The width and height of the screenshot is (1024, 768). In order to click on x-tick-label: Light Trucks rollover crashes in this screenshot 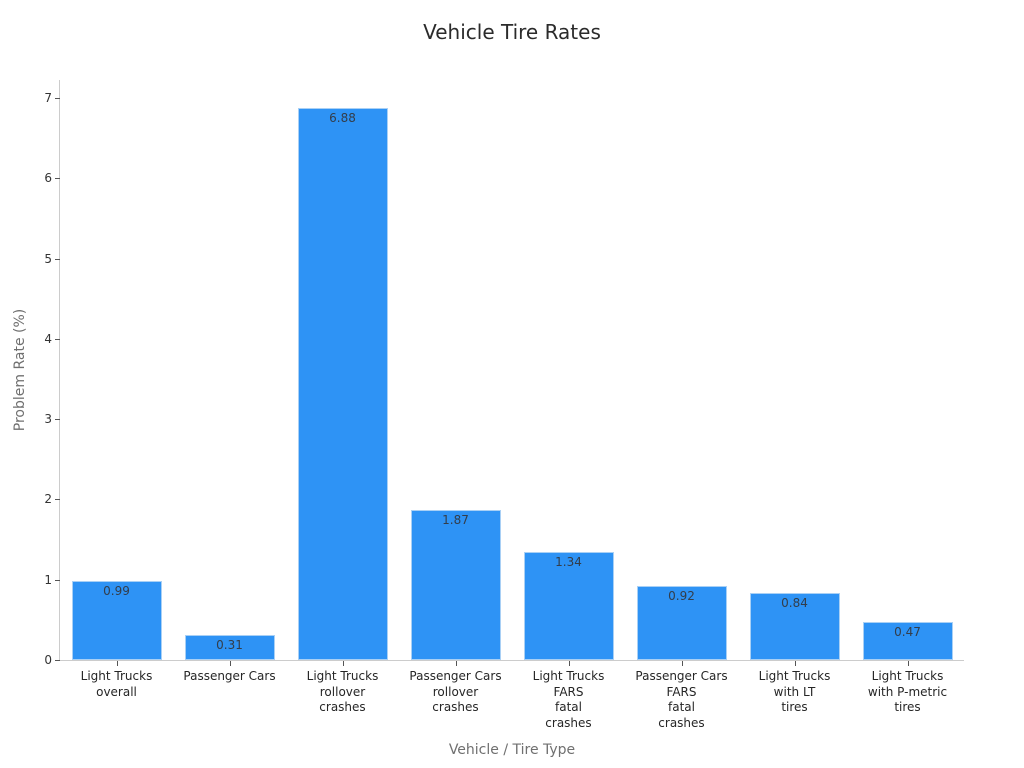, I will do `click(342, 691)`.